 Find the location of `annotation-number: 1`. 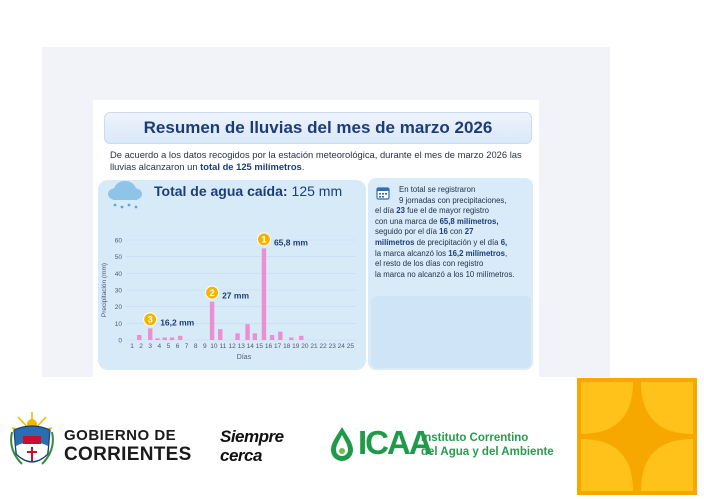

annotation-number: 1 is located at coordinates (263, 240).